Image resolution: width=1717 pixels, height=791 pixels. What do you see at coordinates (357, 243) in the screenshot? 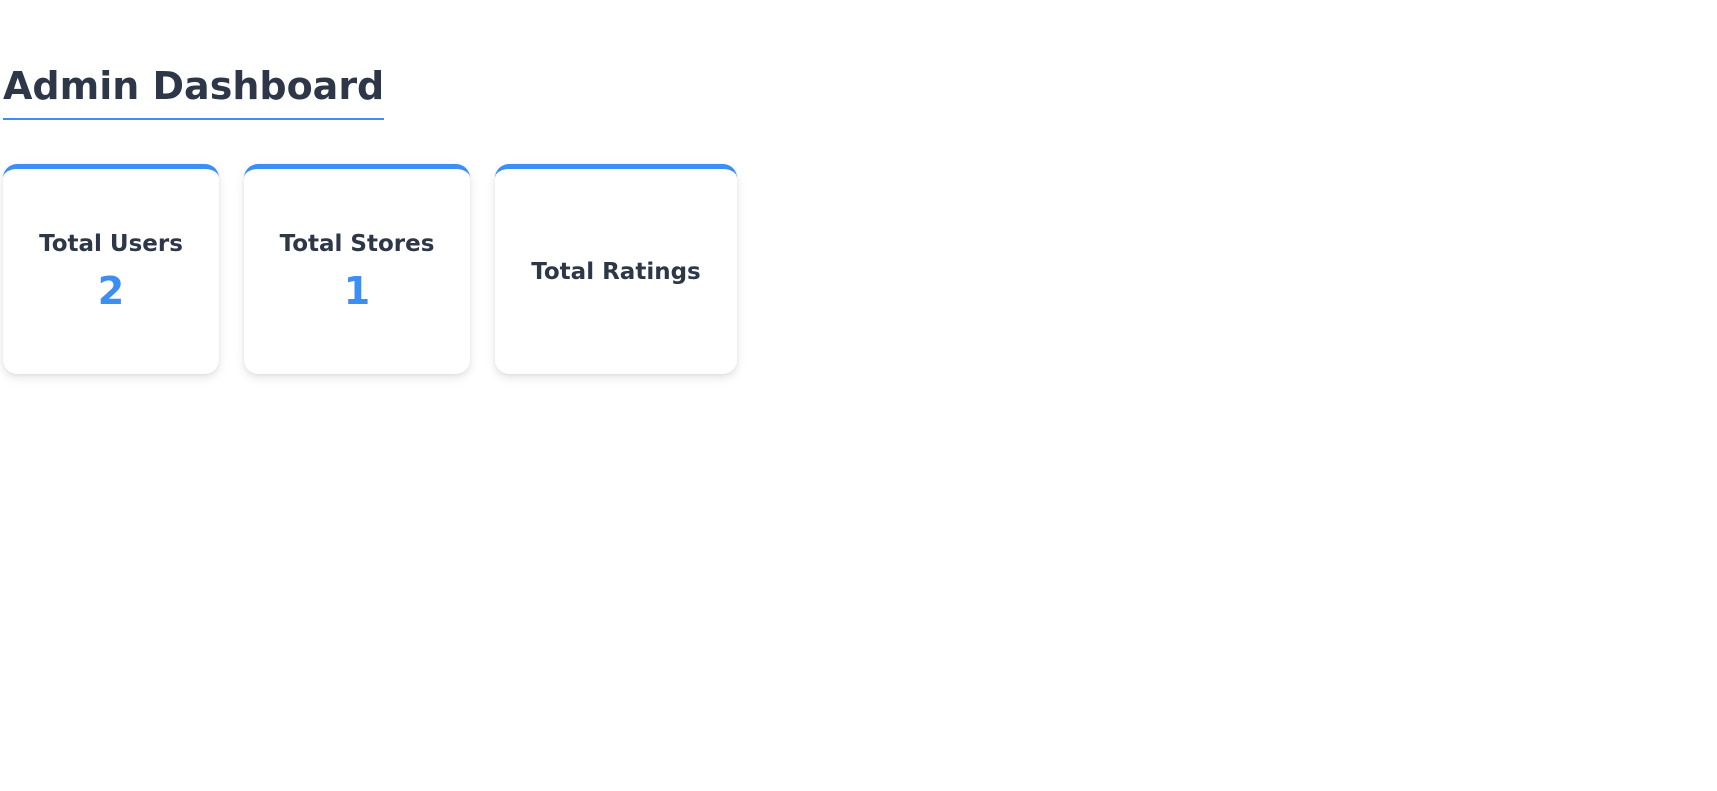
I see `total-stores-label: Total Stores` at bounding box center [357, 243].